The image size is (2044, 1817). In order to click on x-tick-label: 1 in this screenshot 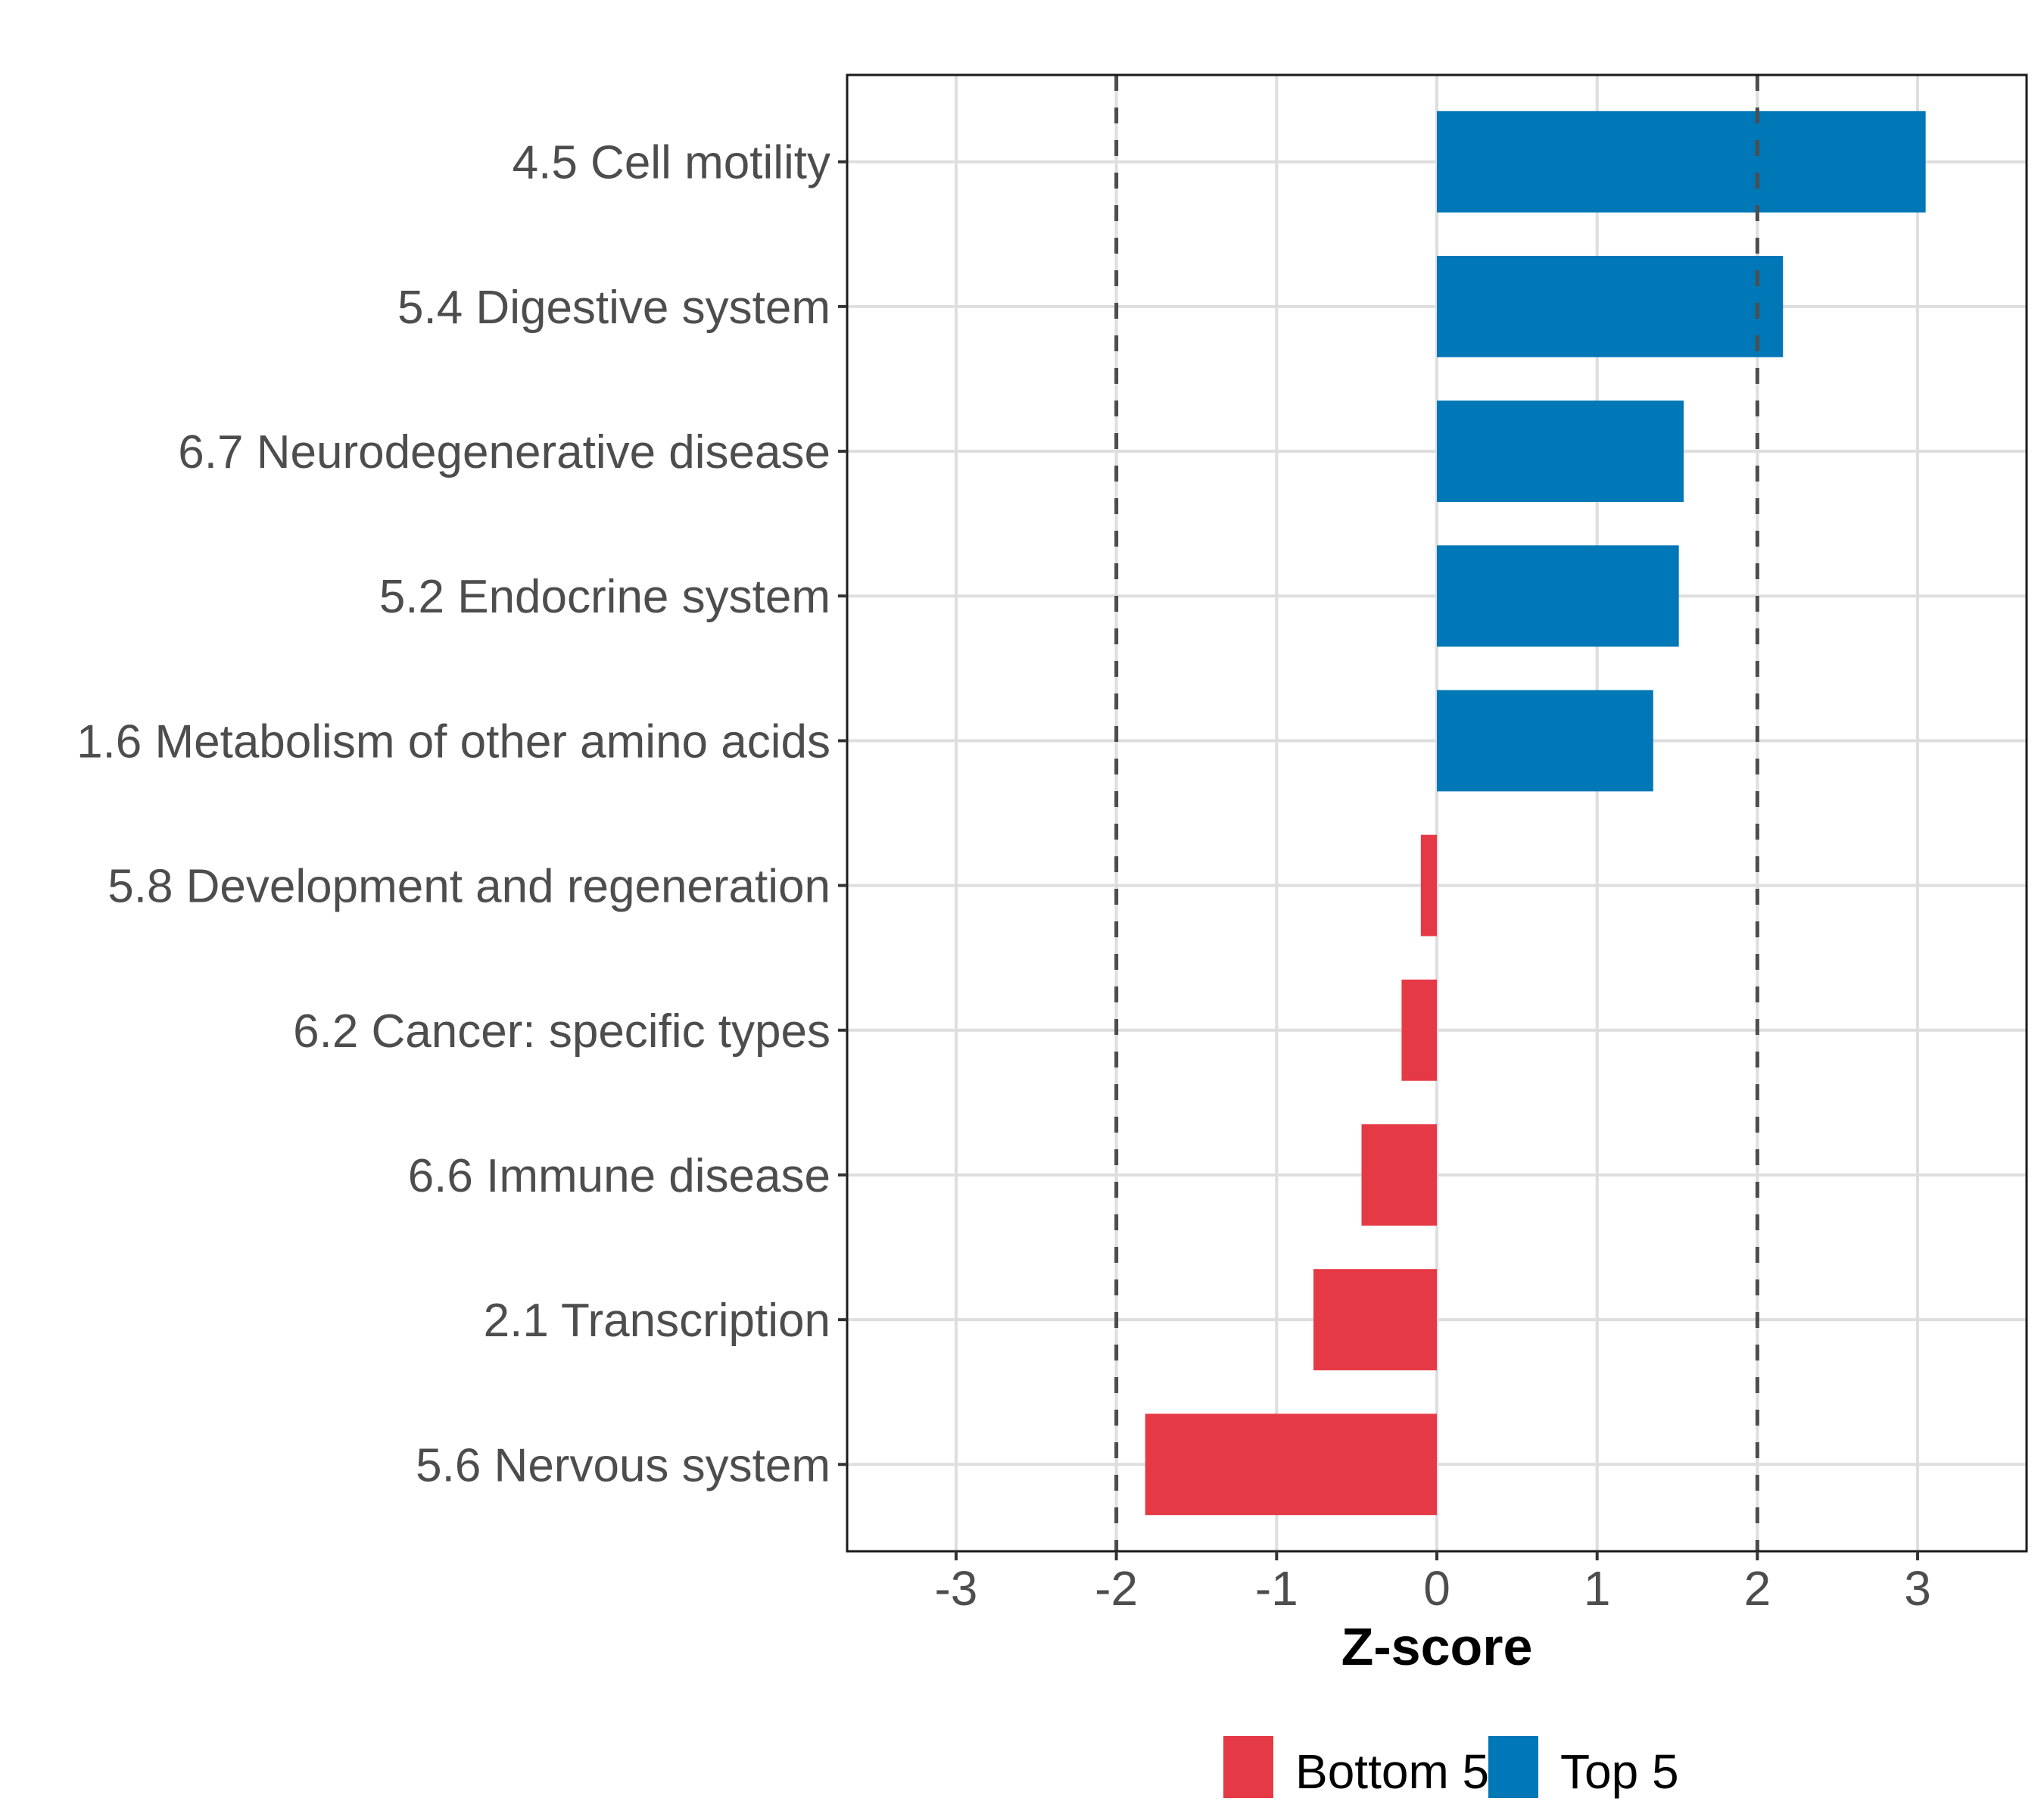, I will do `click(1597, 1588)`.